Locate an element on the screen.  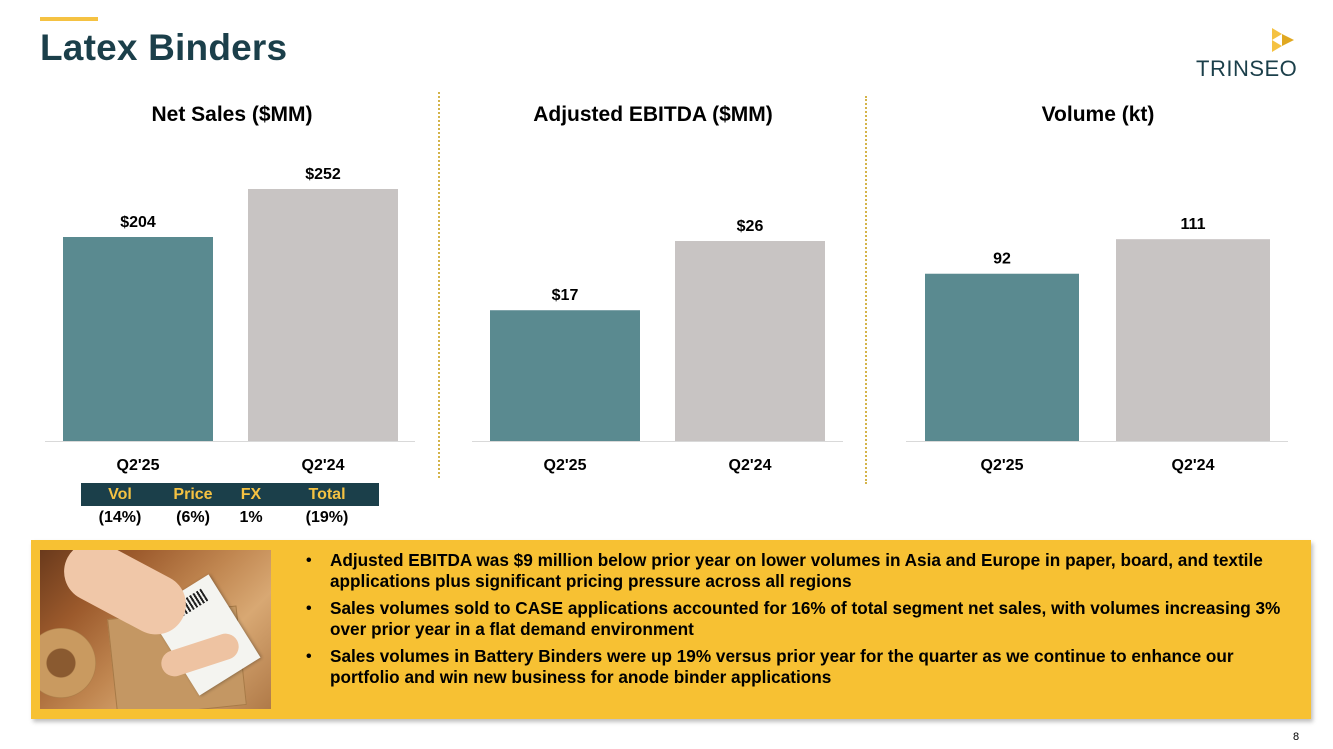
chart-title-volume: Volume (kt) is located at coordinates (1098, 114).